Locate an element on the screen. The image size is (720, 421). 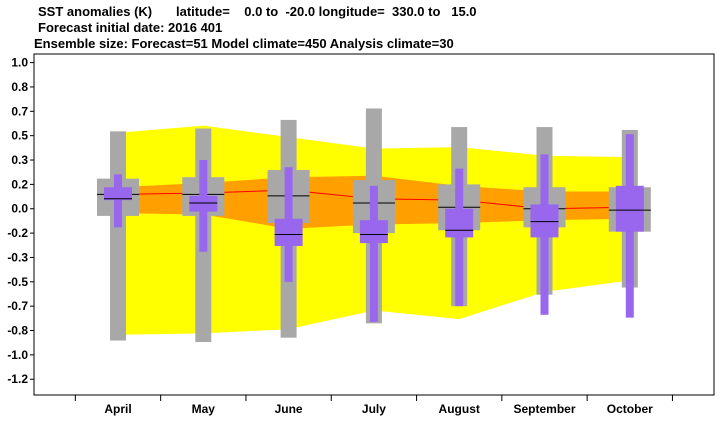
y-tick-label: 0.5 is located at coordinates (19, 136).